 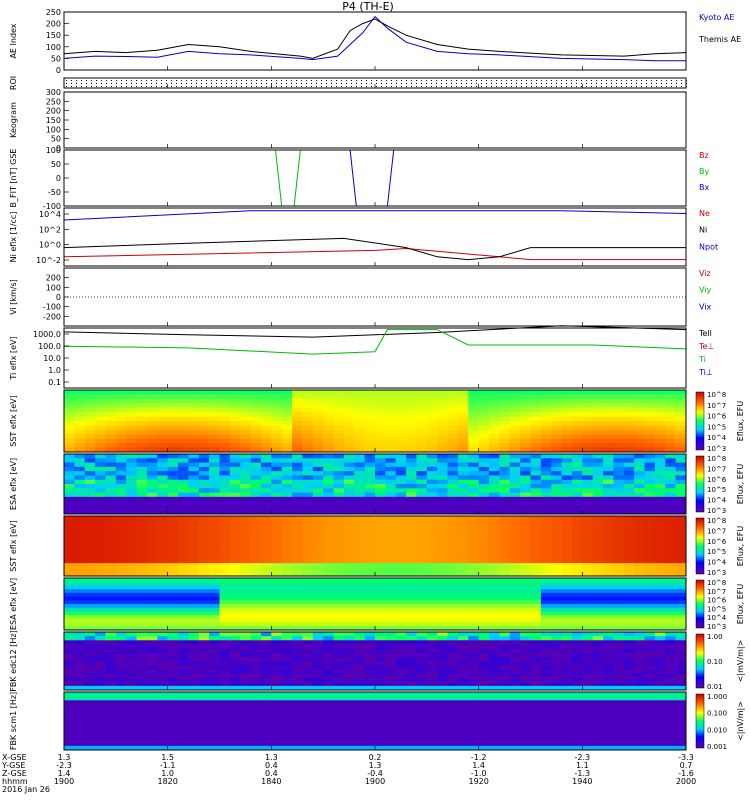 I want to click on y-tick-label: -50, so click(x=54, y=192).